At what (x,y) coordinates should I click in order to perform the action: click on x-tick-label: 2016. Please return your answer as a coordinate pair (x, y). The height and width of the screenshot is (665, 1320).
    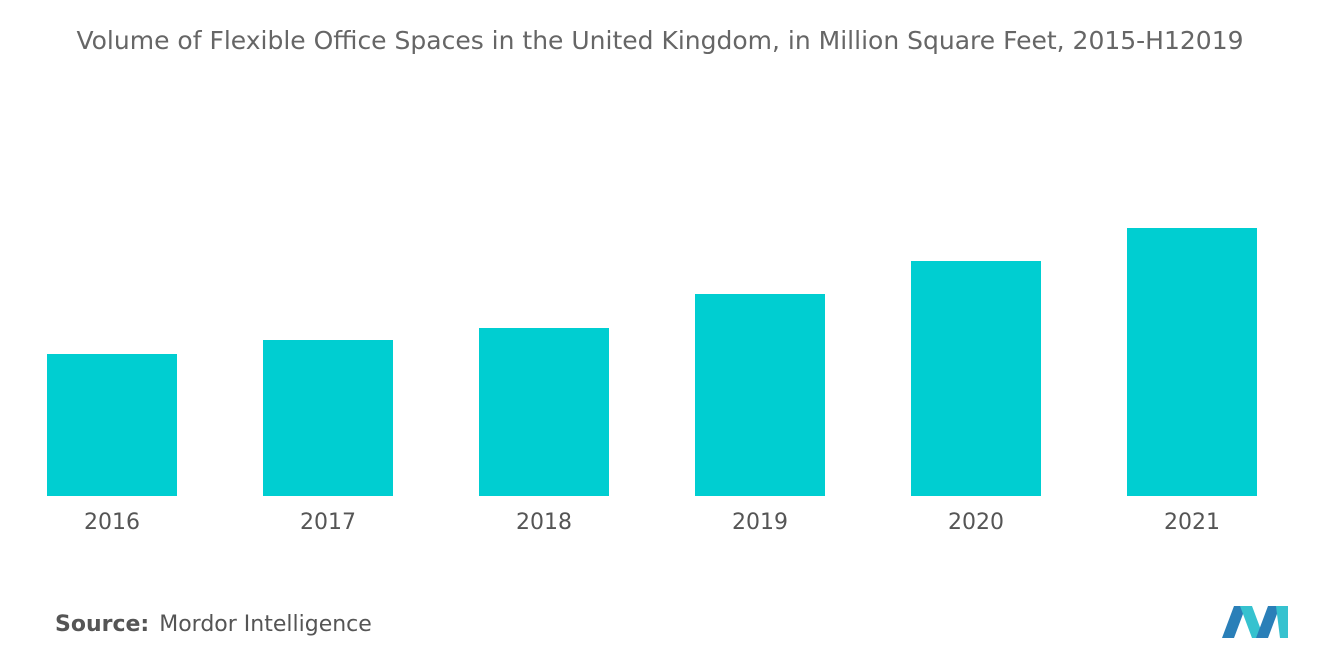
    Looking at the image, I should click on (112, 522).